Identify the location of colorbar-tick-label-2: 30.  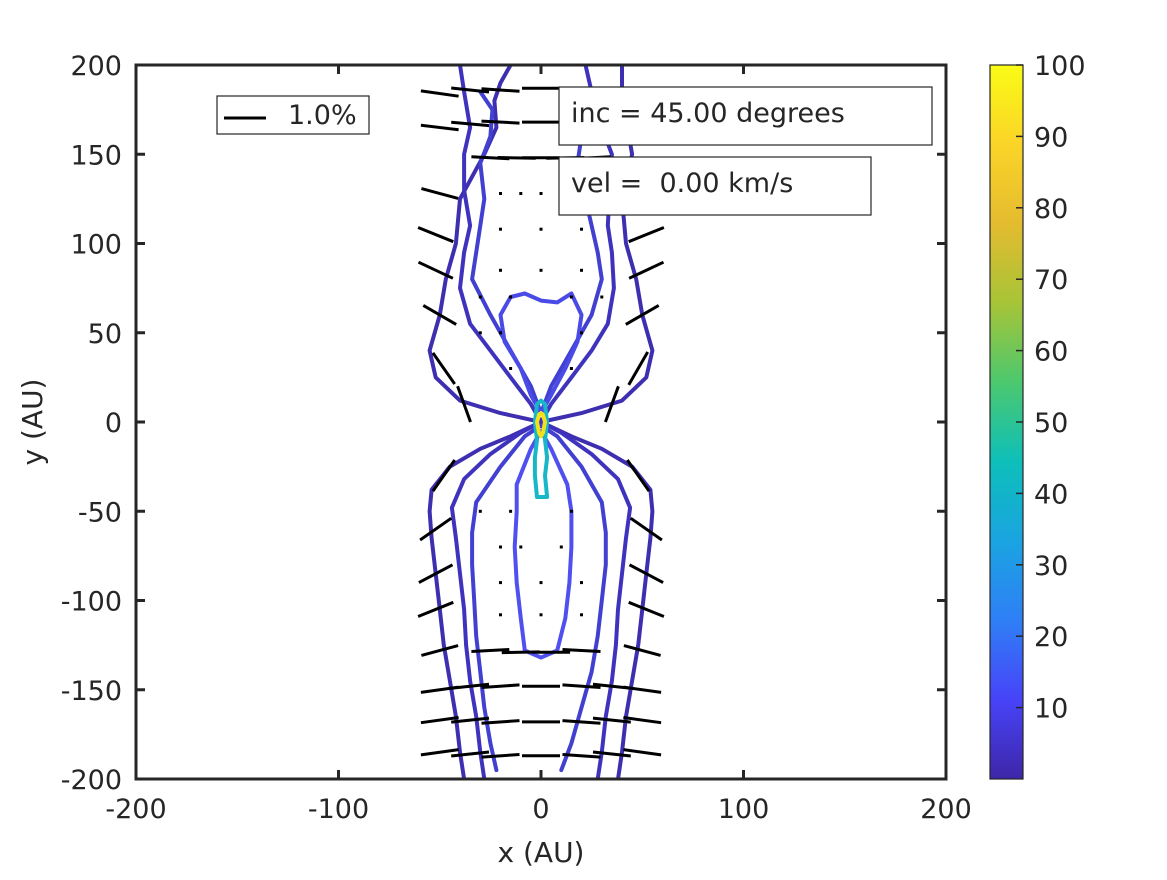
(1051, 566).